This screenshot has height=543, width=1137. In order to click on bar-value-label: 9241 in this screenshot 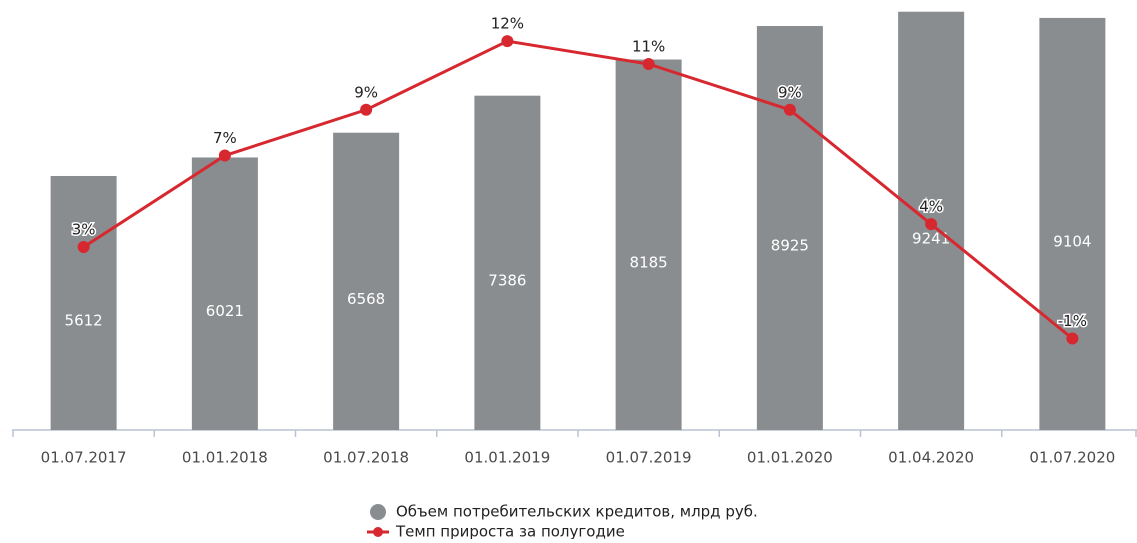, I will do `click(931, 238)`.